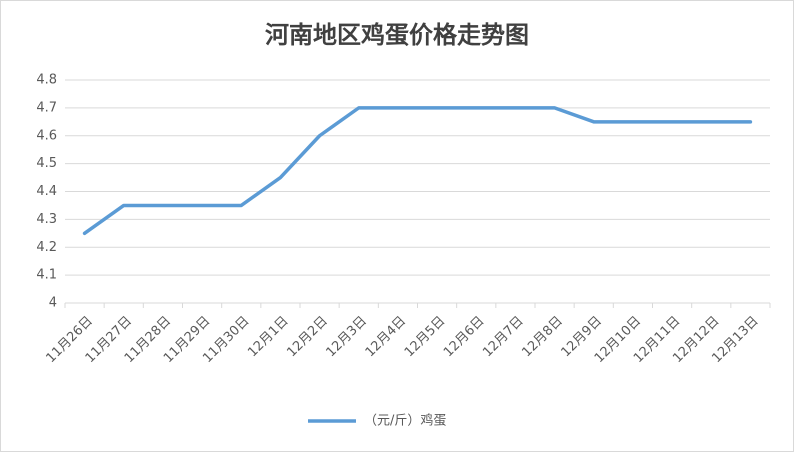  I want to click on y-tick-label: 4.4, so click(46, 191).